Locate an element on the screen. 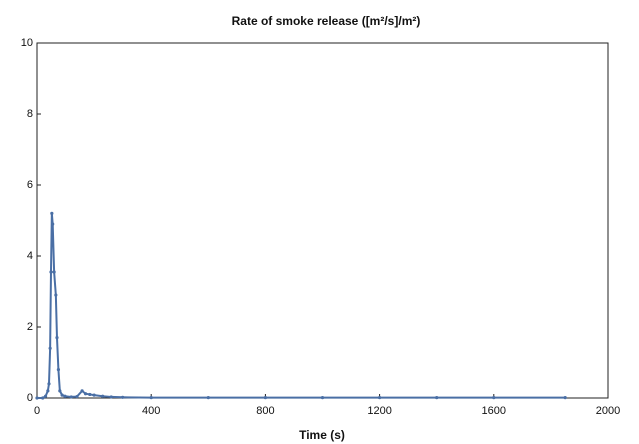 The width and height of the screenshot is (639, 444). x-axis-label: Time (s) is located at coordinates (322, 435).